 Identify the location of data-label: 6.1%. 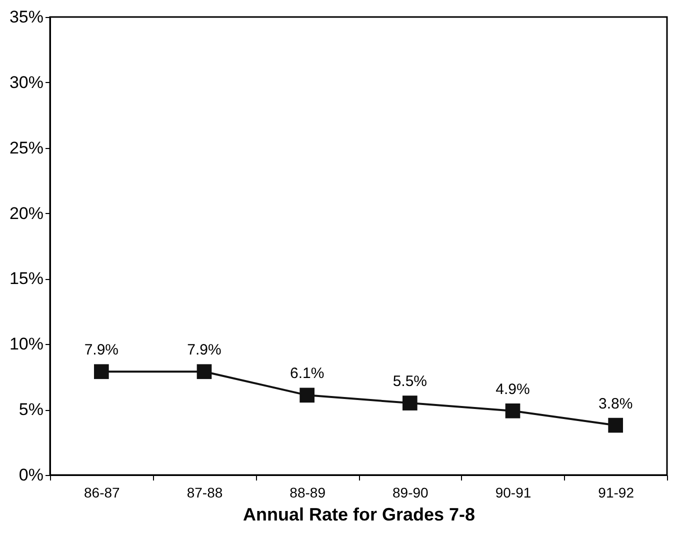
(307, 373).